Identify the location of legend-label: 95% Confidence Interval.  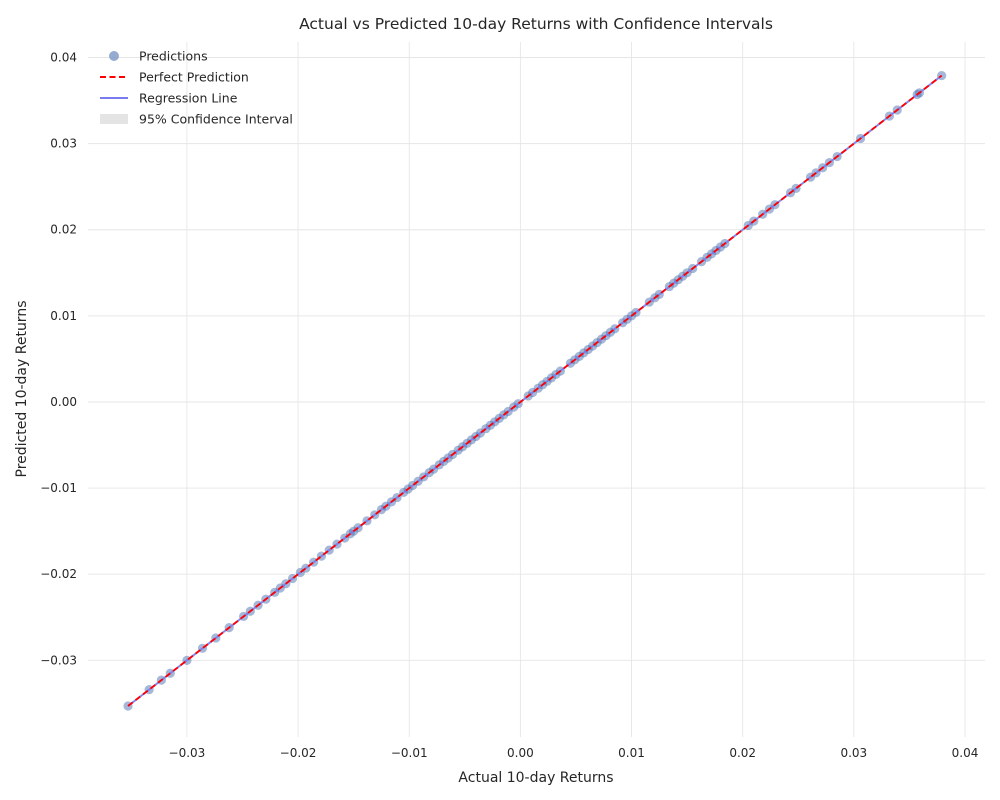
(216, 119).